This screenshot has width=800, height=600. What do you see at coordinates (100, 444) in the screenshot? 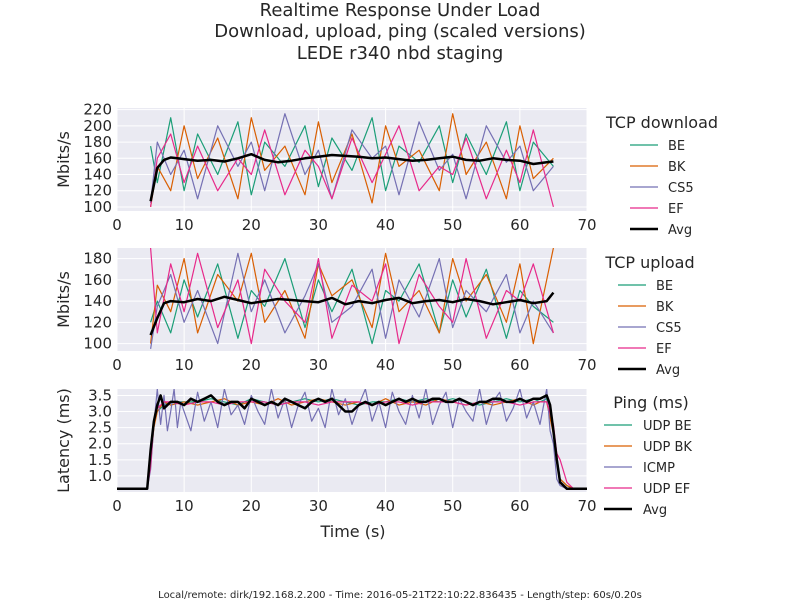
I see `y-tick-label: 2.0` at bounding box center [100, 444].